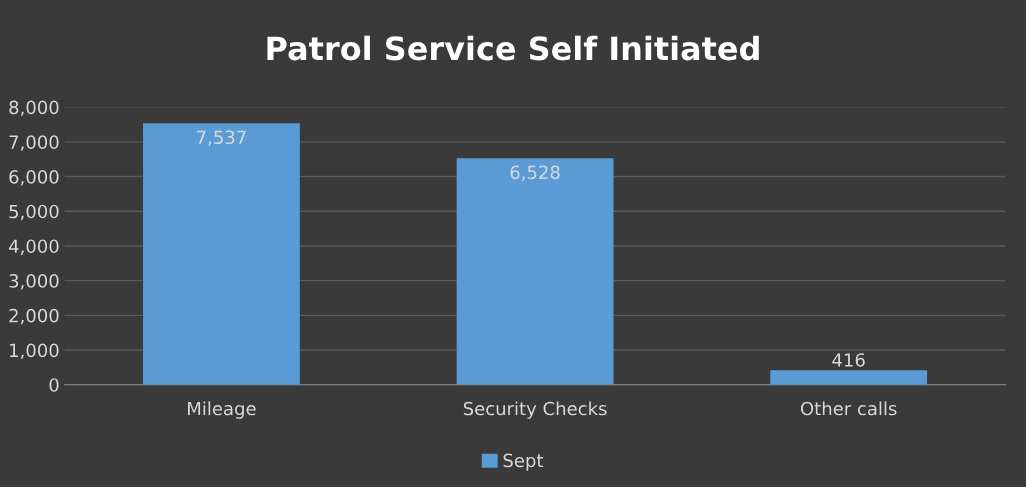 This screenshot has height=487, width=1026. What do you see at coordinates (848, 360) in the screenshot?
I see `data-label: 416` at bounding box center [848, 360].